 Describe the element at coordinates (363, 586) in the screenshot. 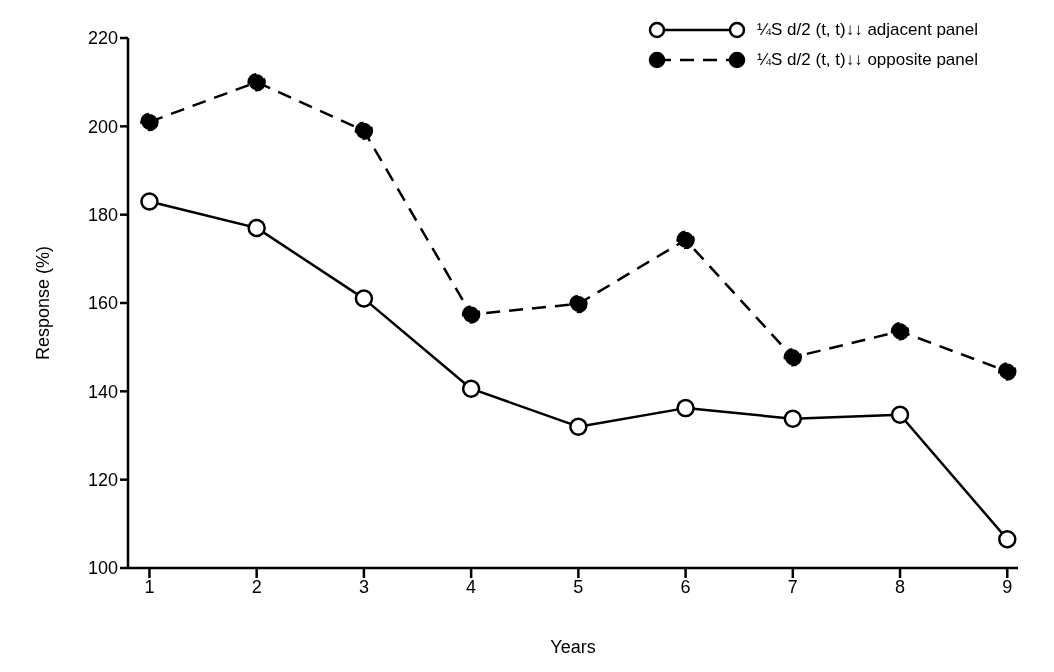

I see `x-tick-label: 3` at that location.